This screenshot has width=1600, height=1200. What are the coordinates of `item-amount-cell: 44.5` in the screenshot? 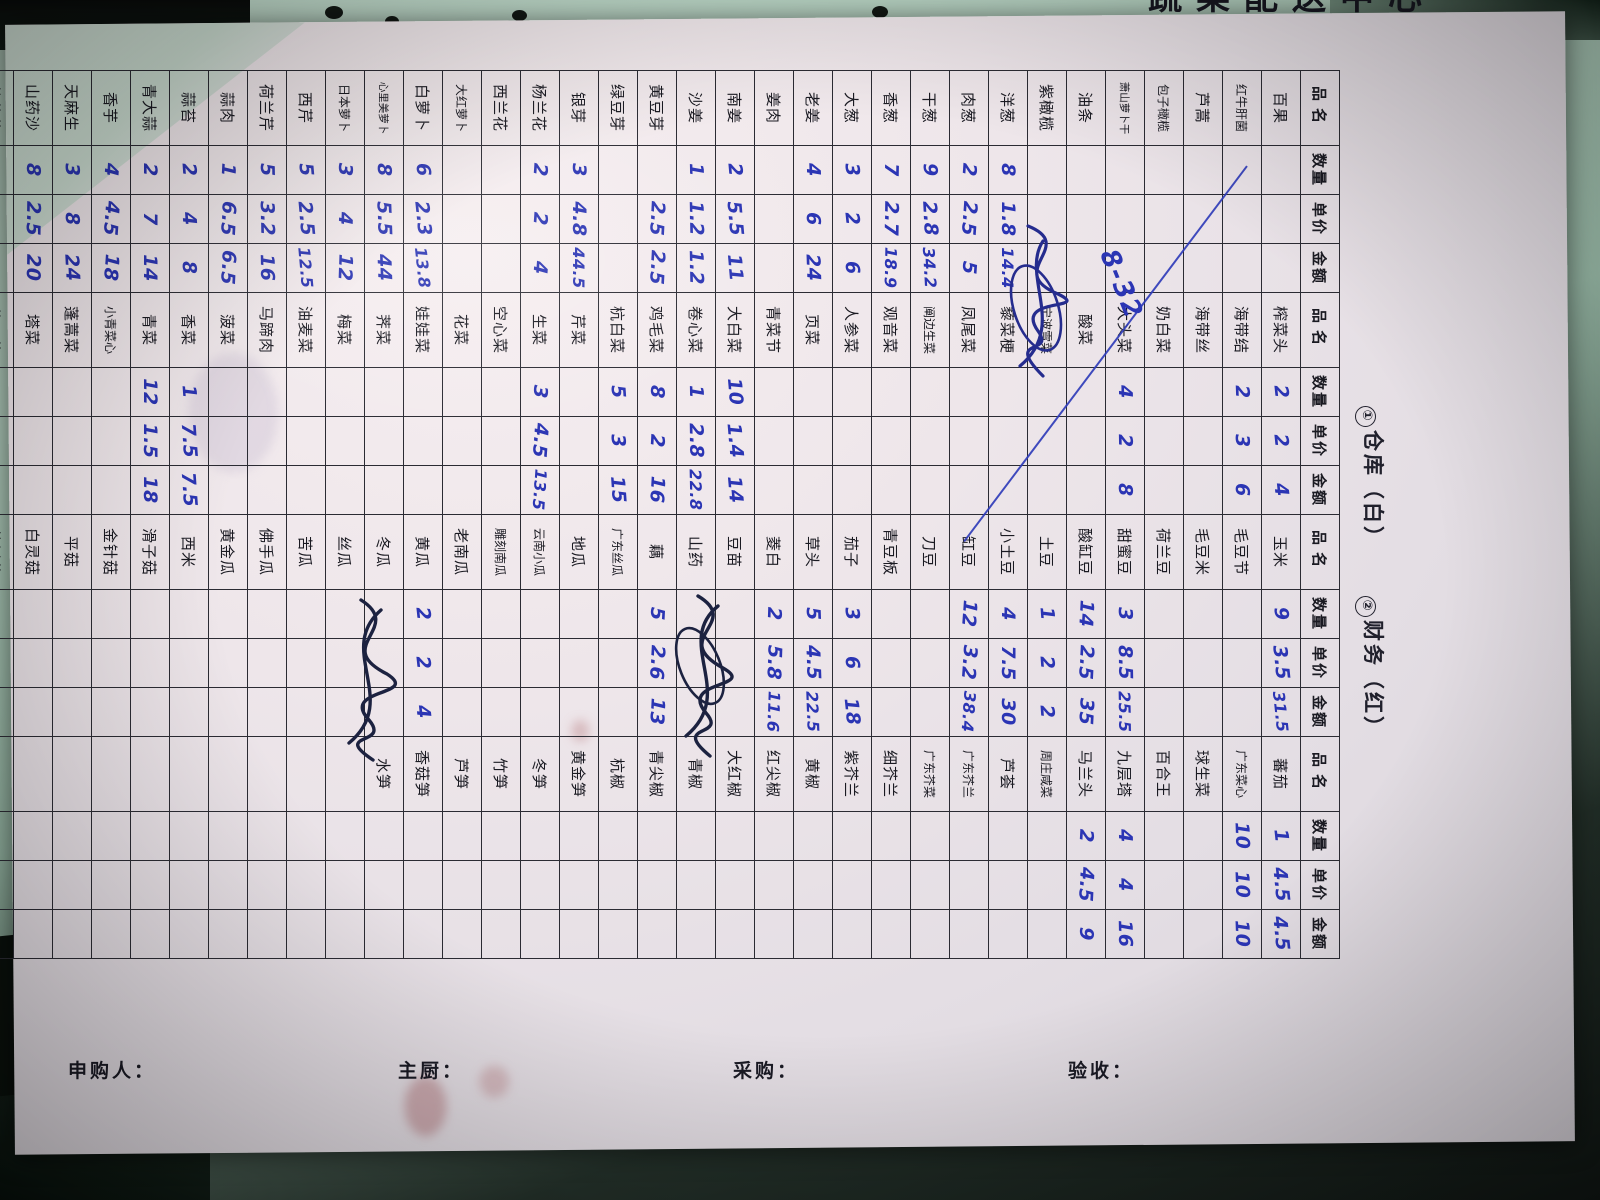 It's located at (579, 268).